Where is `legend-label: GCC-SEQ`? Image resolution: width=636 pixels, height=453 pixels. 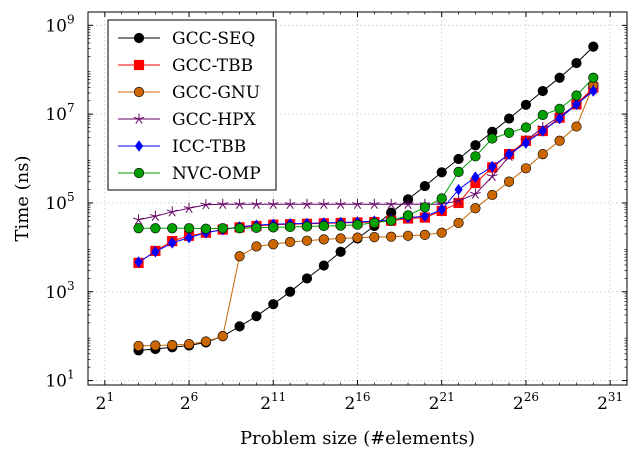 legend-label: GCC-SEQ is located at coordinates (213, 39).